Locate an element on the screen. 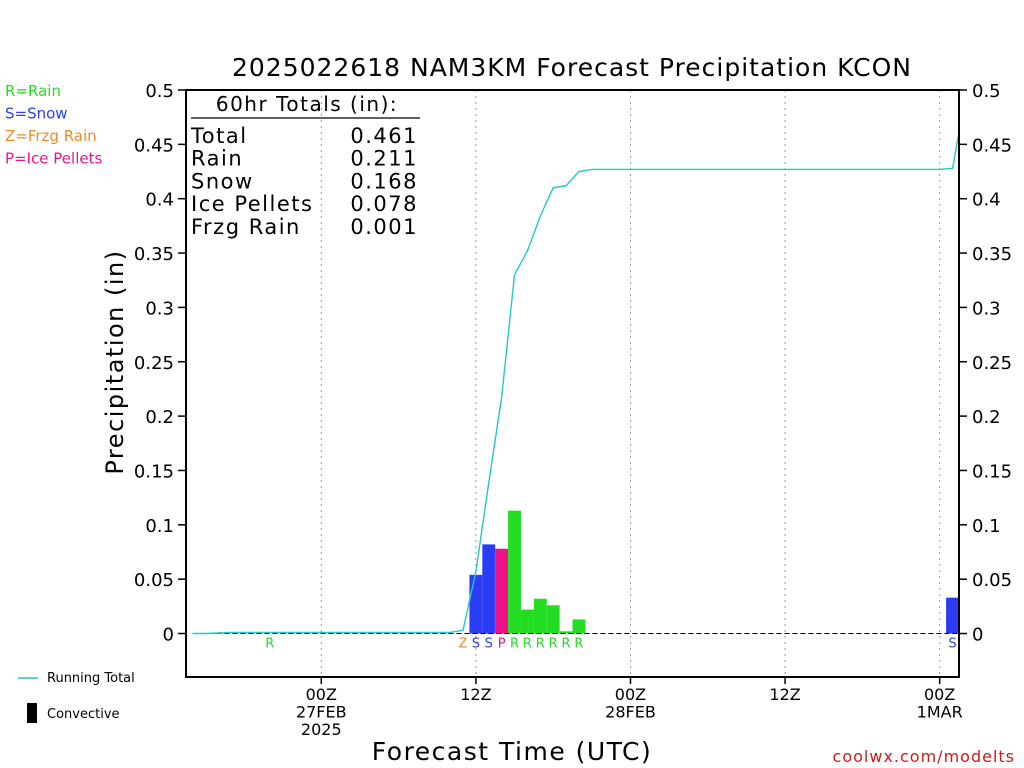 This screenshot has width=1024, height=768. totals-title: 60hr Totals (in): is located at coordinates (307, 104).